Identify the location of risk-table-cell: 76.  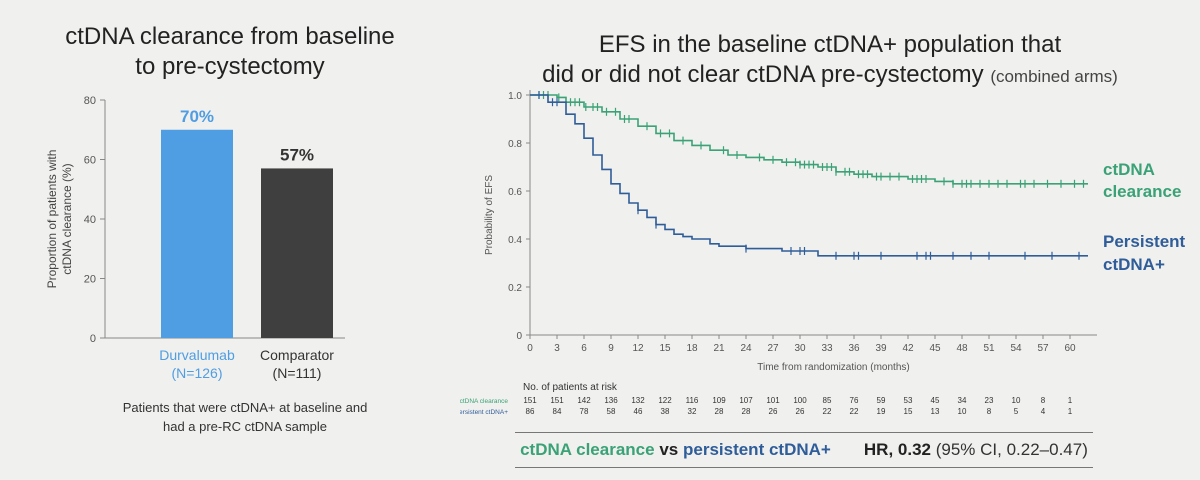
(854, 400).